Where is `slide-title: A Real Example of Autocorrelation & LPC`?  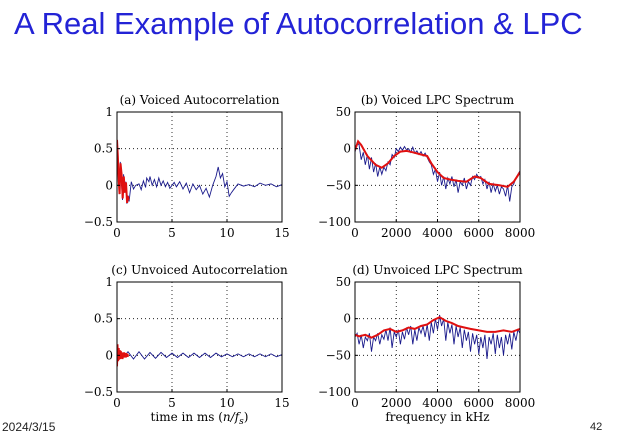 slide-title: A Real Example of Autocorrelation & LPC is located at coordinates (298, 23).